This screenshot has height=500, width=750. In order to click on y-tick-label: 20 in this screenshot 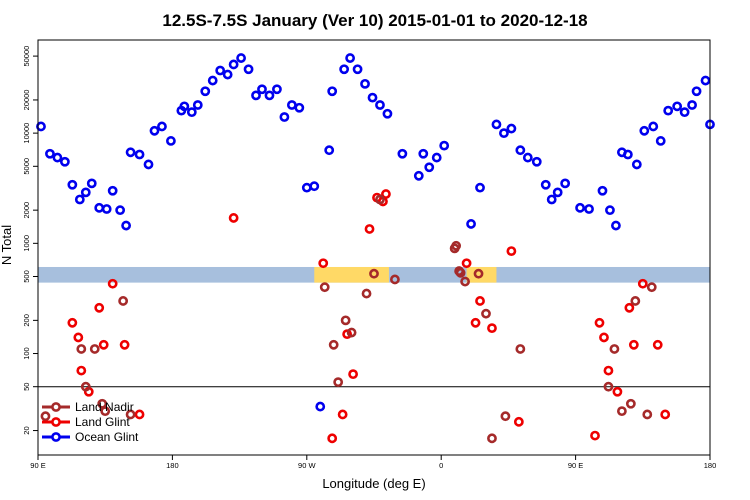, I will do `click(26, 430)`.